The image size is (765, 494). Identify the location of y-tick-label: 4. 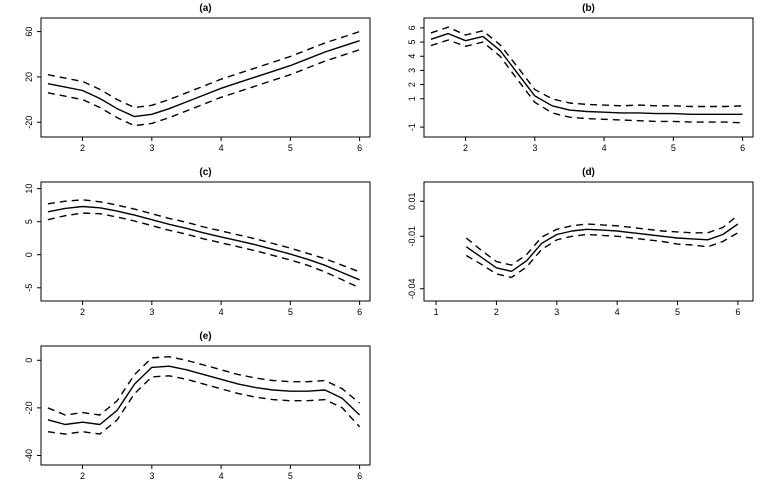
(412, 56).